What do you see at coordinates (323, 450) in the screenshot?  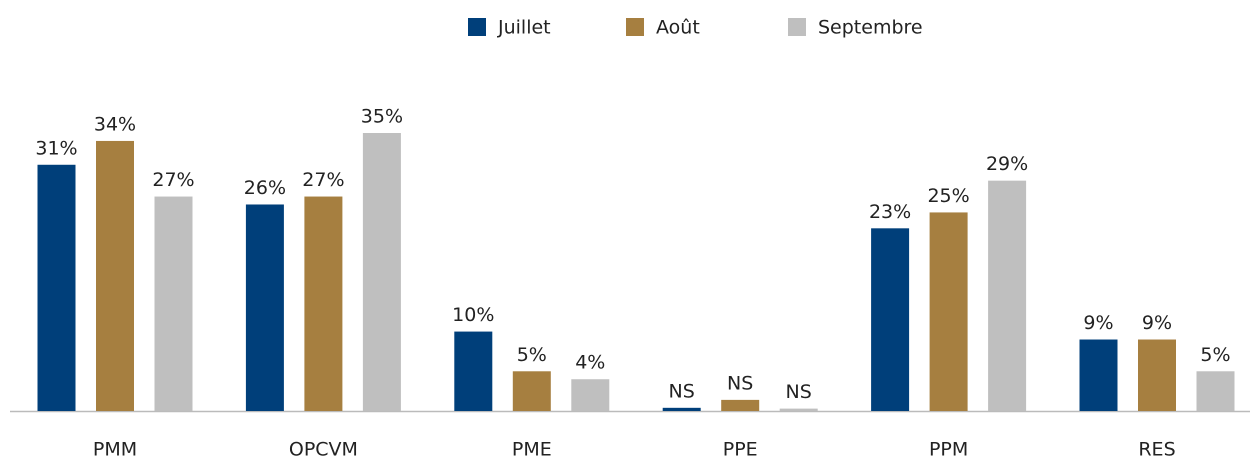 I see `x-tick-label: OPCVM` at bounding box center [323, 450].